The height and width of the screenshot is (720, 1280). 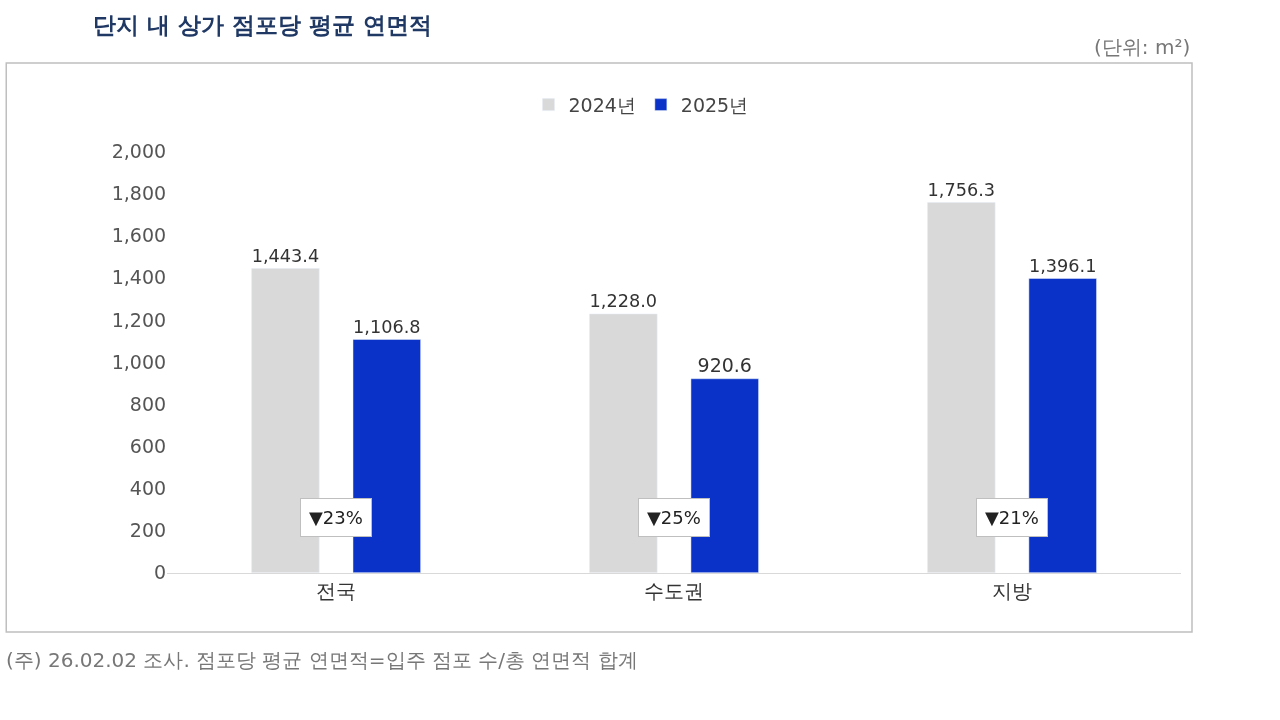 I want to click on y-tick-label: 200, so click(x=148, y=530).